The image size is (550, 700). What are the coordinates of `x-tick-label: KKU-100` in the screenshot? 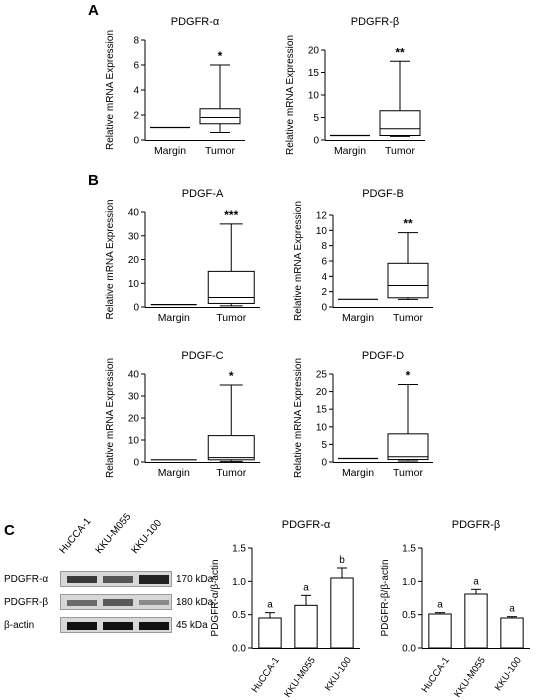 It's located at (338, 674).